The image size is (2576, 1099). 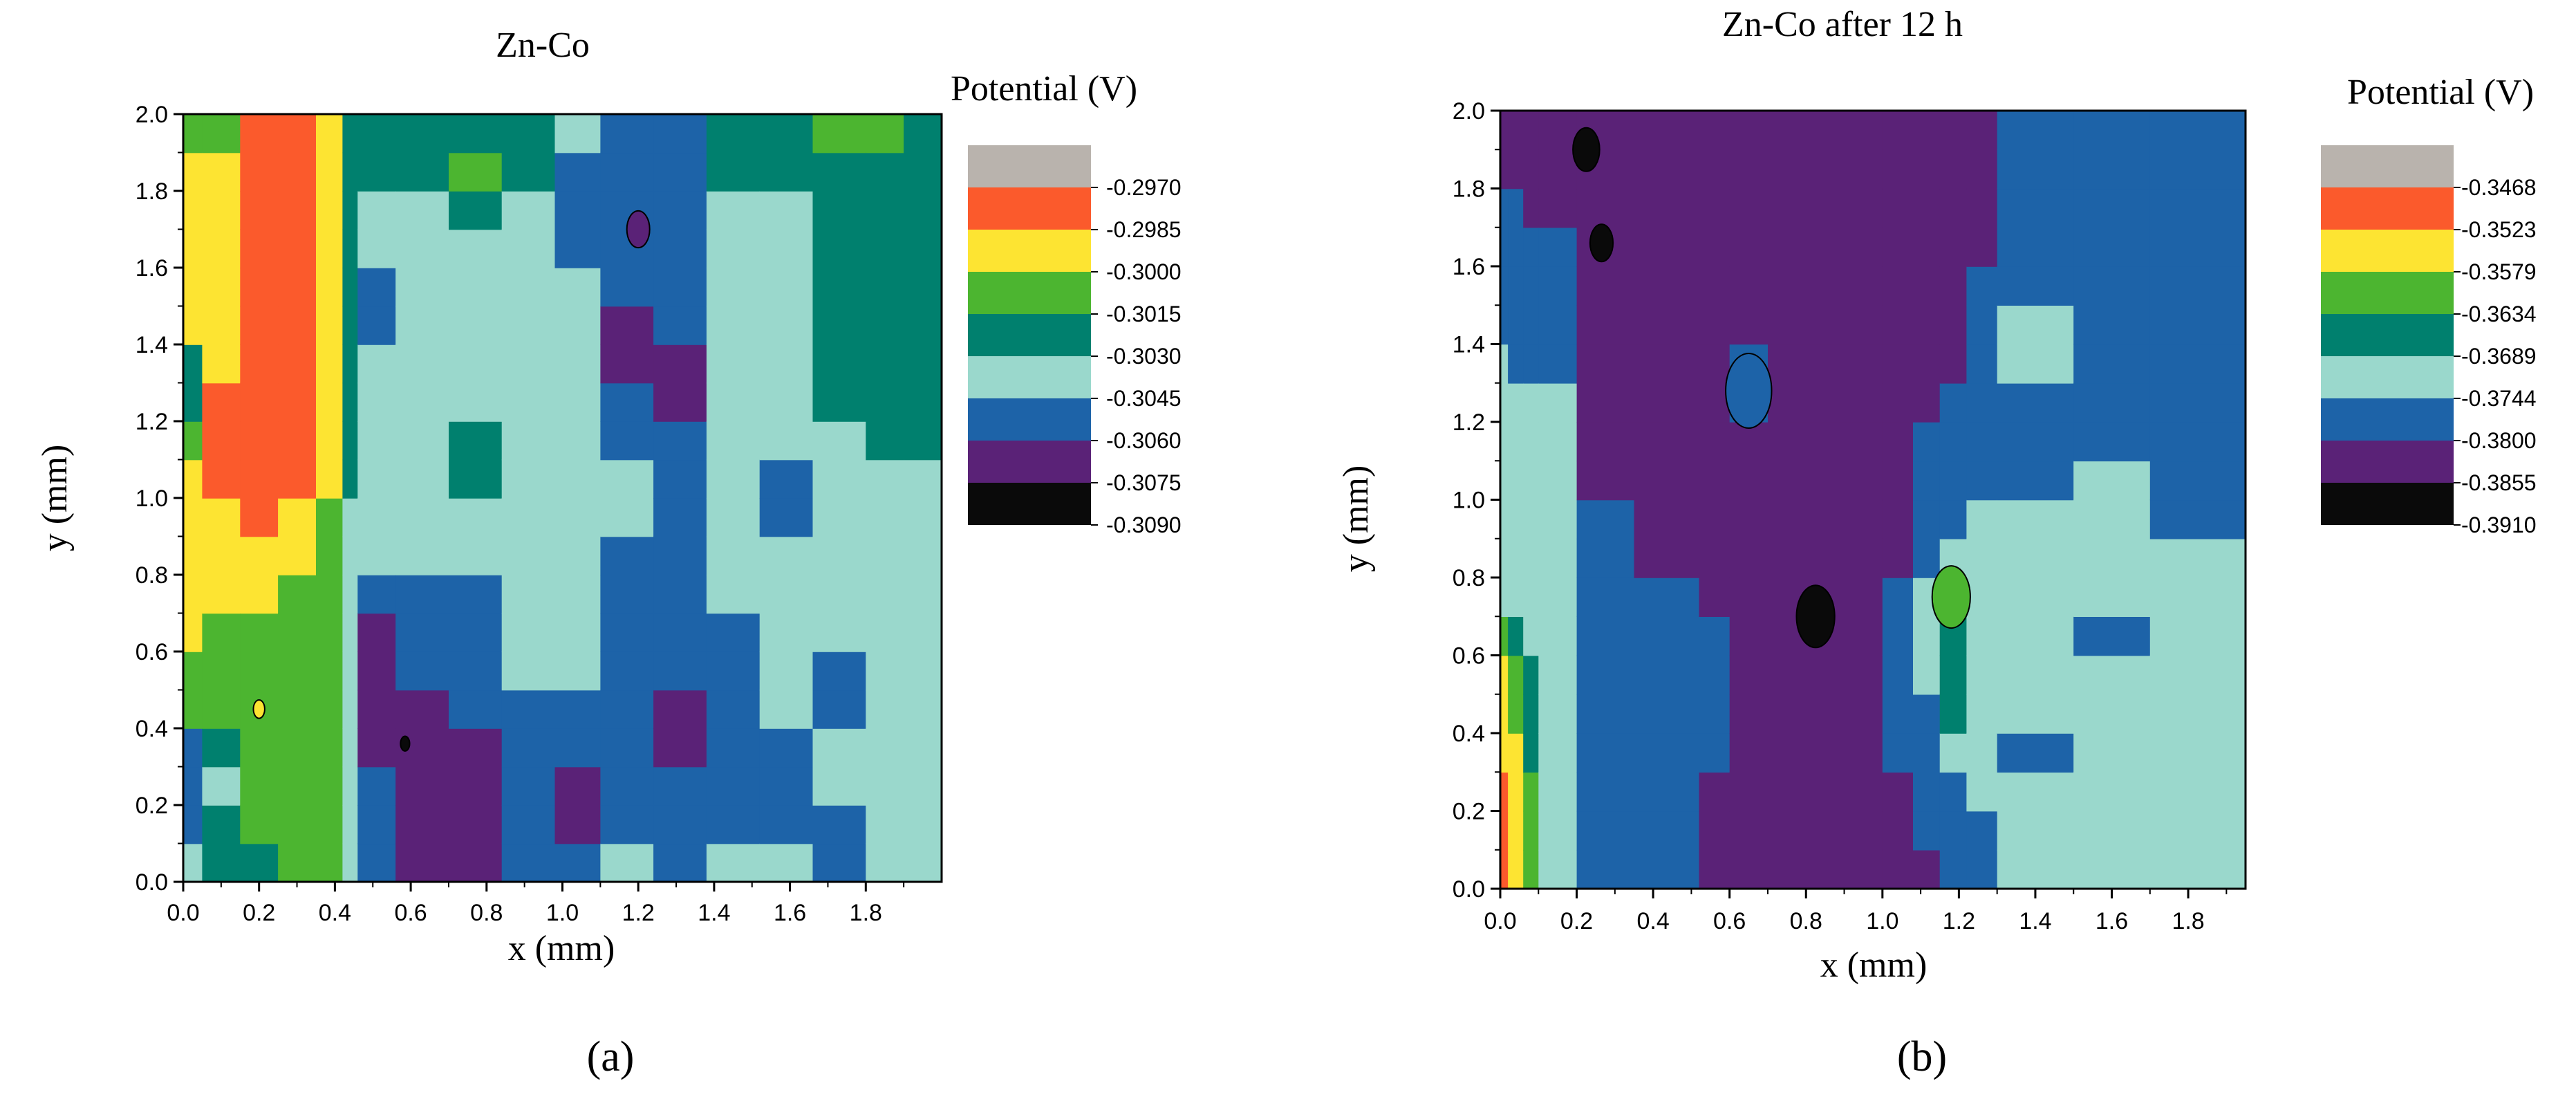 I want to click on x-tick-label: 1.6, so click(x=2112, y=921).